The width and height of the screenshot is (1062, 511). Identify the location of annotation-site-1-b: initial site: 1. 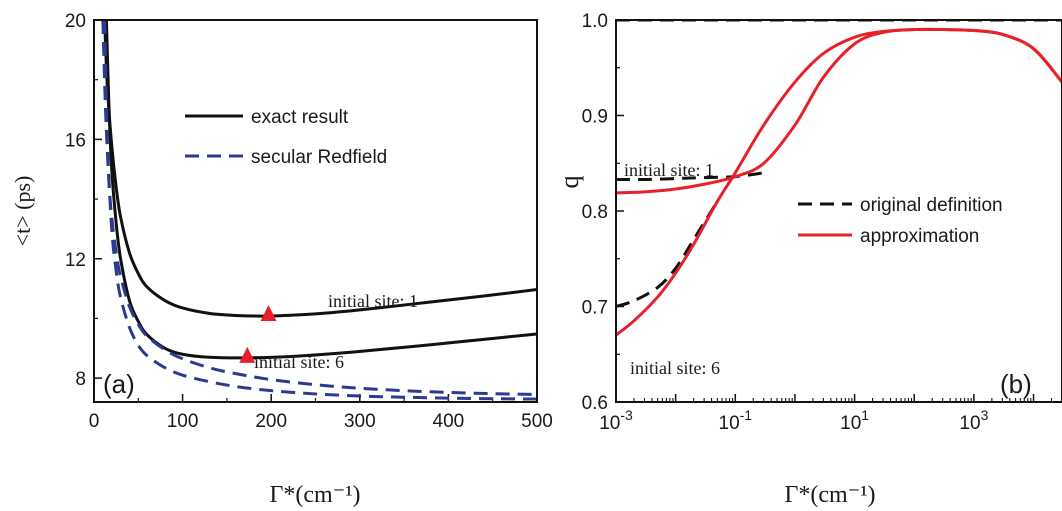
(669, 170).